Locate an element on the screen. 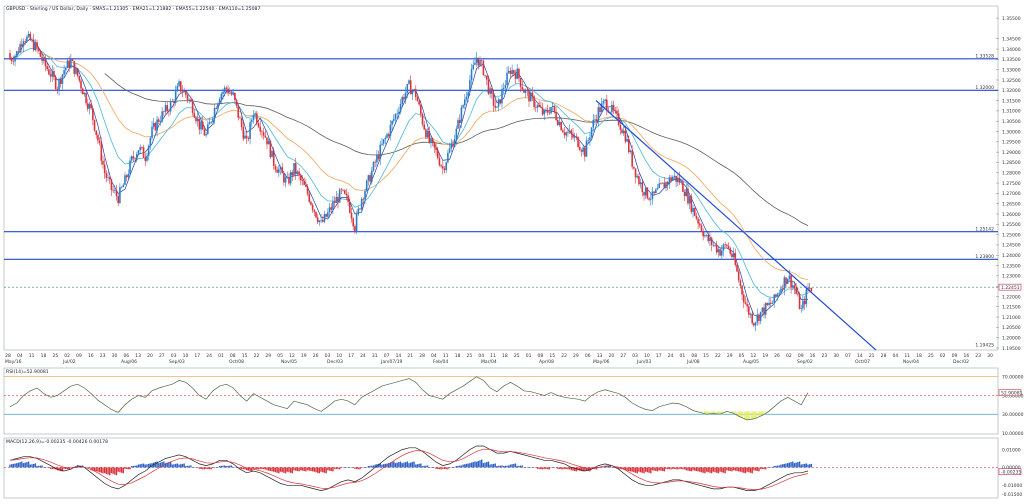 The image size is (1024, 504). macd-line is located at coordinates (409, 468).